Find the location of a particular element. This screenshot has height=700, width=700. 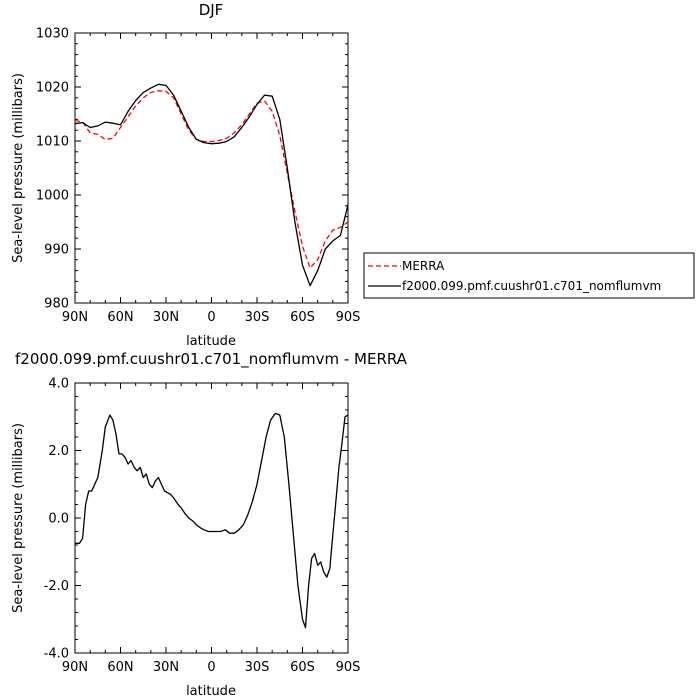

y-tick-label: -2.0 is located at coordinates (56, 586).